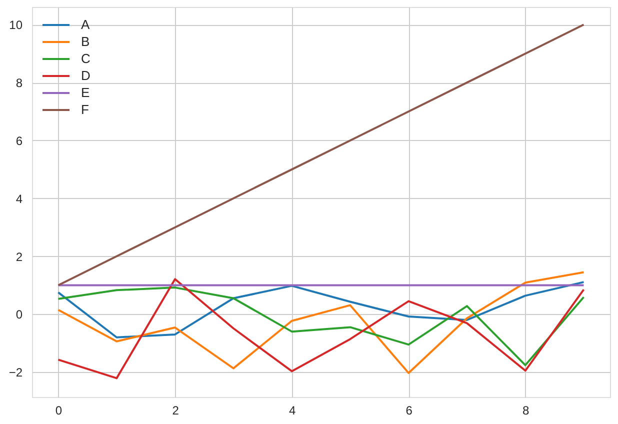 Image resolution: width=618 pixels, height=424 pixels. What do you see at coordinates (409, 411) in the screenshot?
I see `x-tick-label: 6` at bounding box center [409, 411].